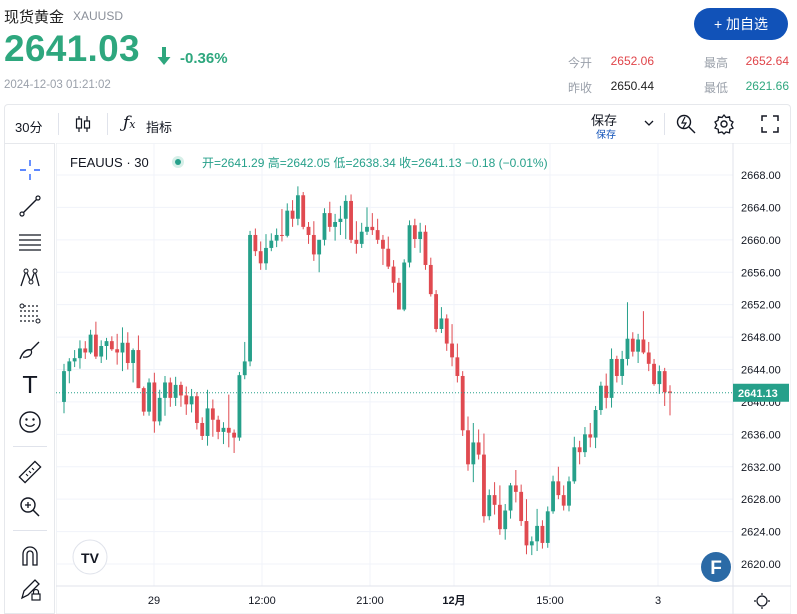 The width and height of the screenshot is (797, 614). Describe the element at coordinates (767, 61) in the screenshot. I see `high-value: 2652.64` at that location.